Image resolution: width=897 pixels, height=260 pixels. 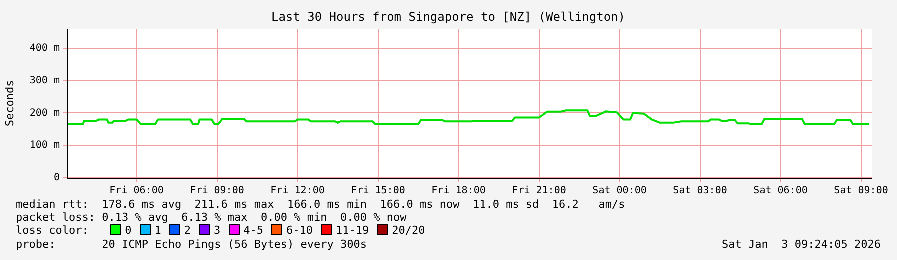 What do you see at coordinates (299, 230) in the screenshot?
I see `text: 6-10` at bounding box center [299, 230].